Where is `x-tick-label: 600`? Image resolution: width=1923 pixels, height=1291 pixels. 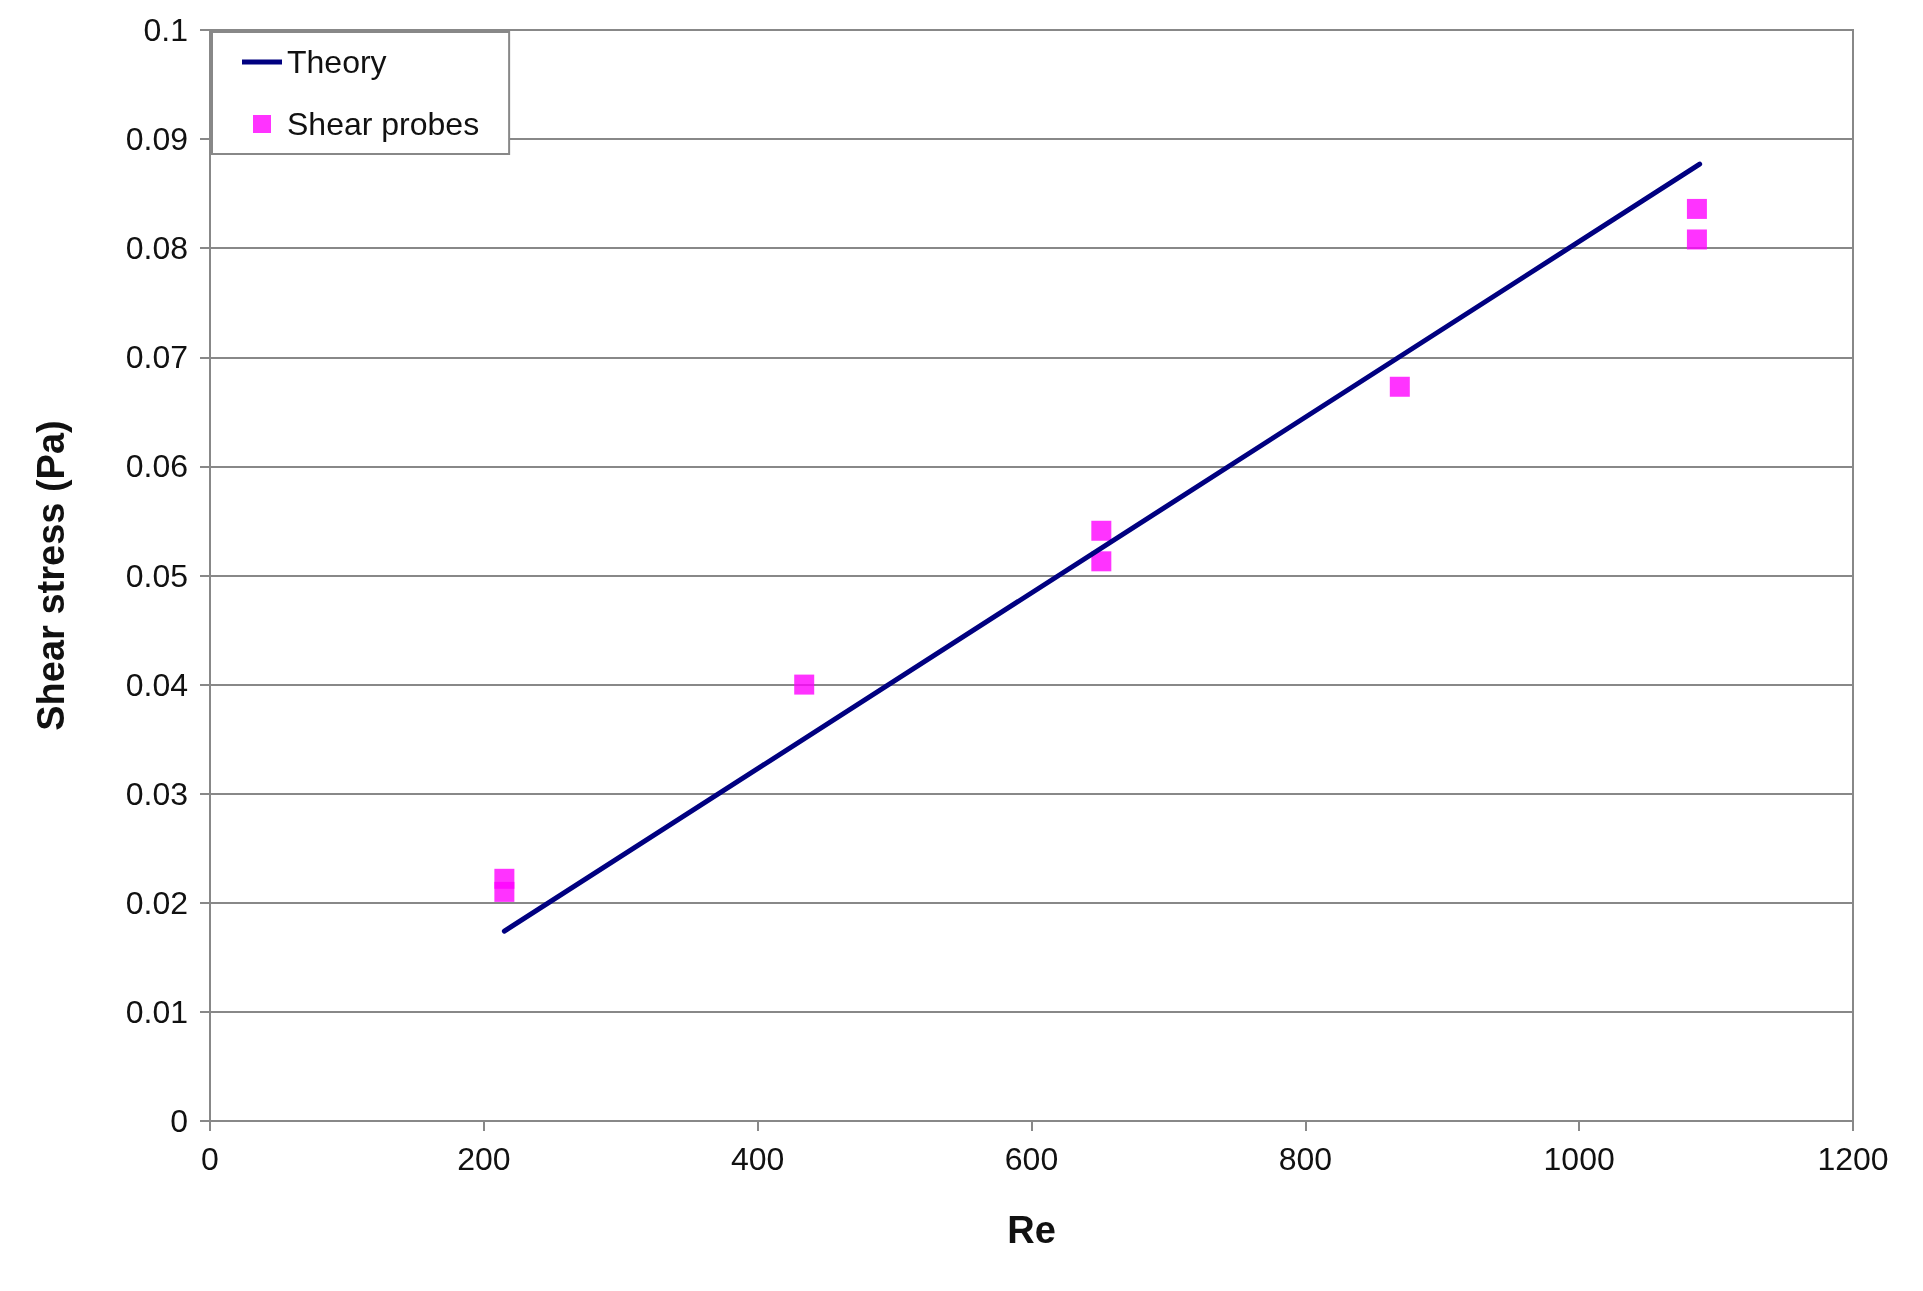
x-tick-label: 600 is located at coordinates (1031, 1159).